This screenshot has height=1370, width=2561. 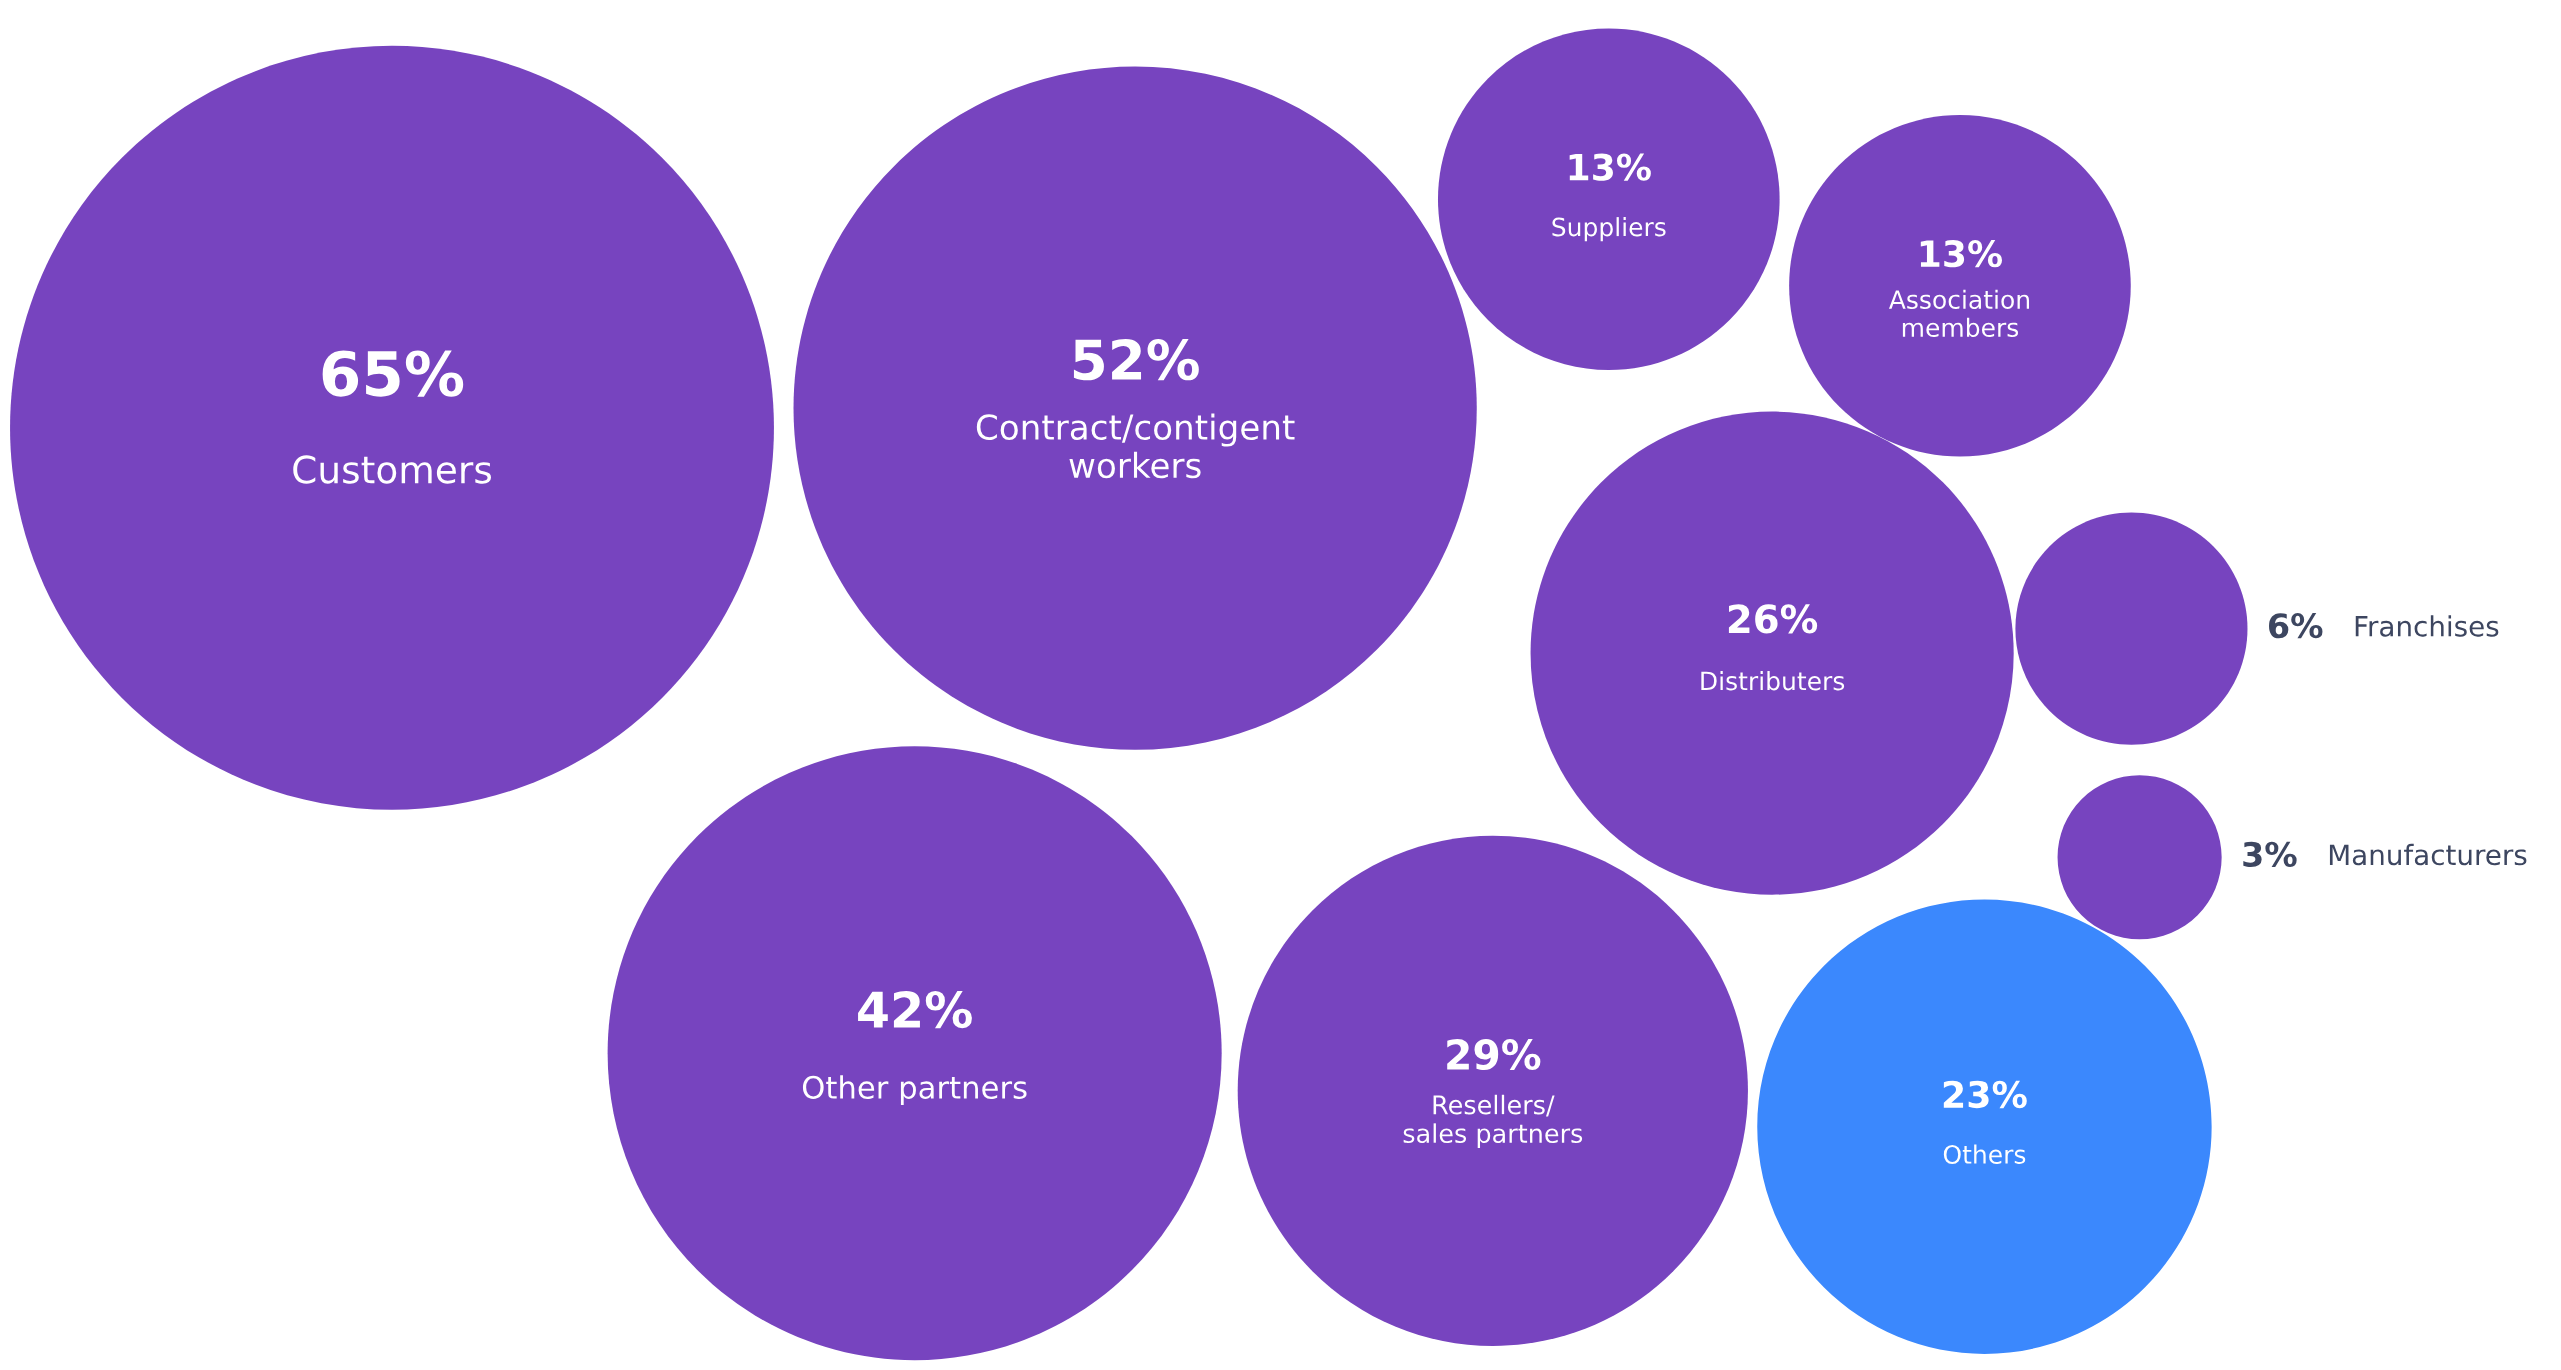 What do you see at coordinates (2270, 854) in the screenshot?
I see `data-label: 3%` at bounding box center [2270, 854].